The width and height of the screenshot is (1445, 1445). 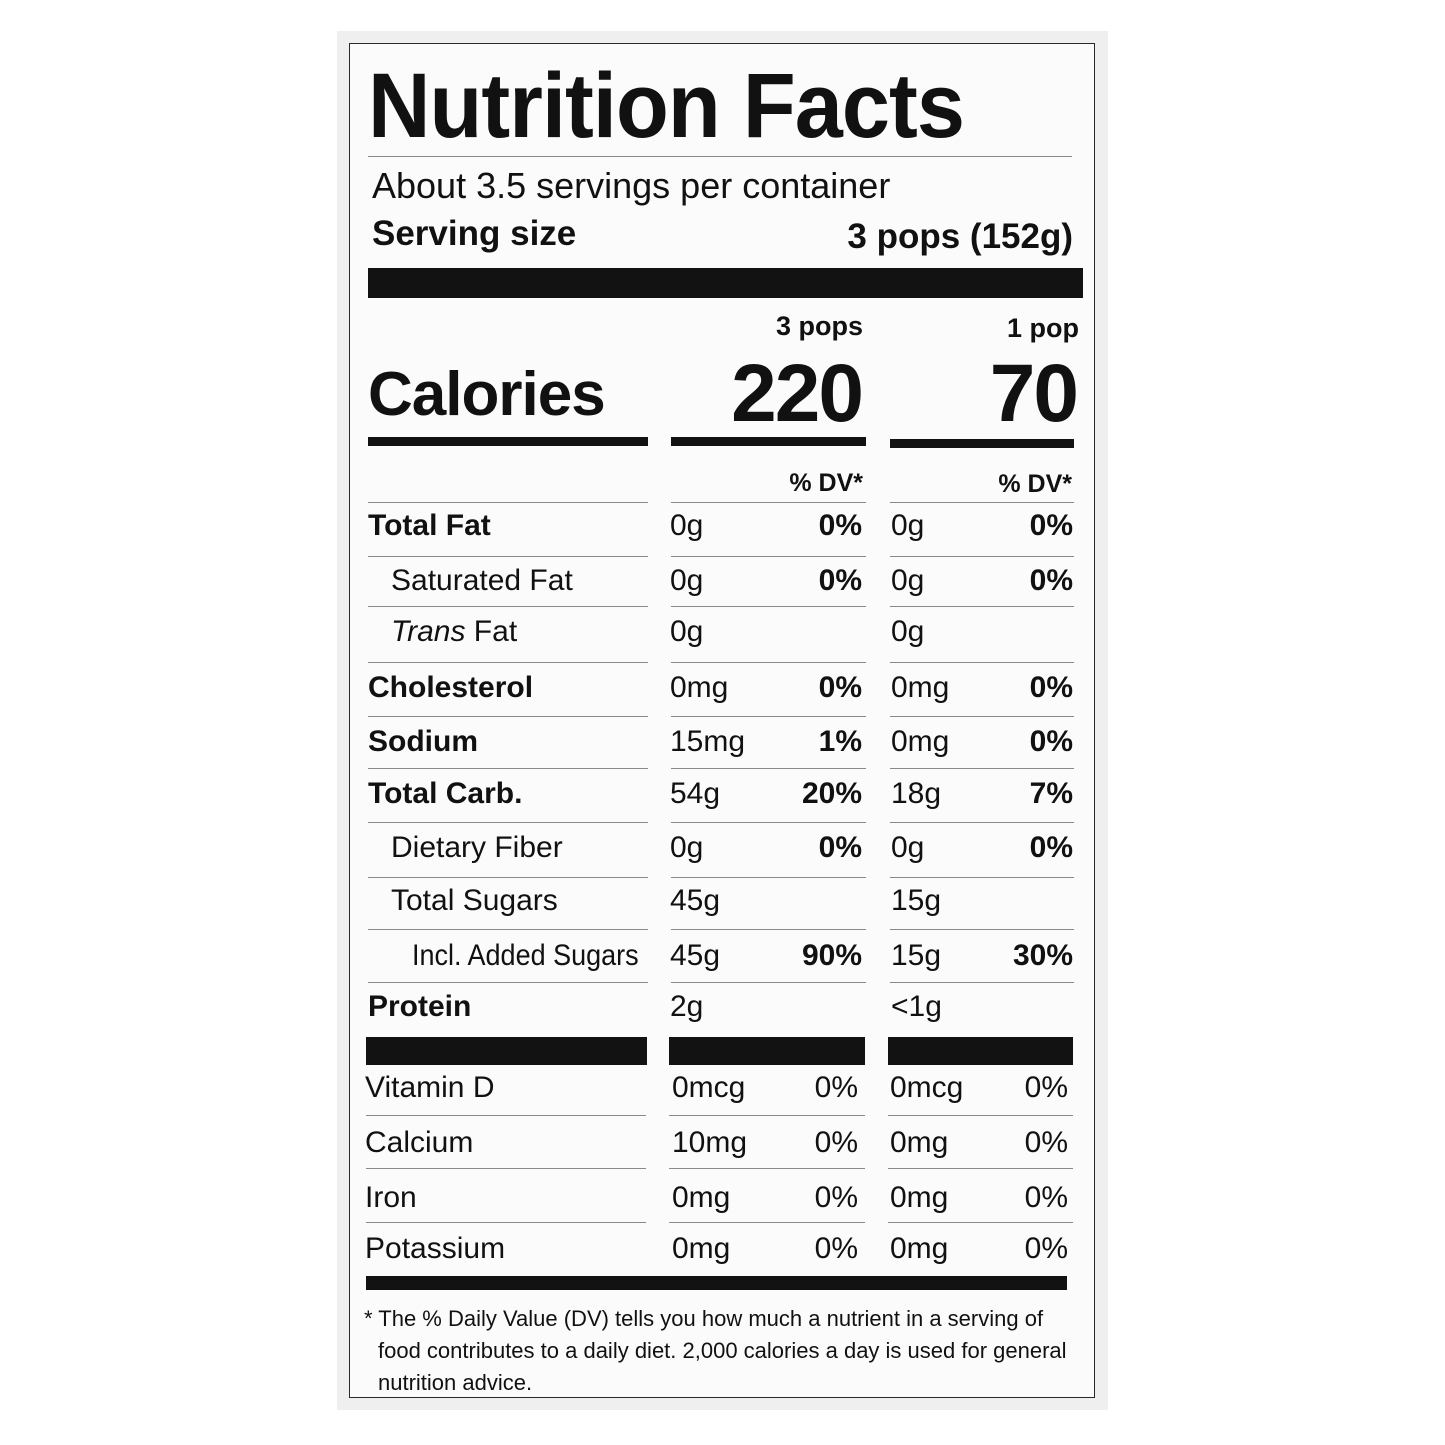 I want to click on dv-1-pop: 30%, so click(x=1042, y=955).